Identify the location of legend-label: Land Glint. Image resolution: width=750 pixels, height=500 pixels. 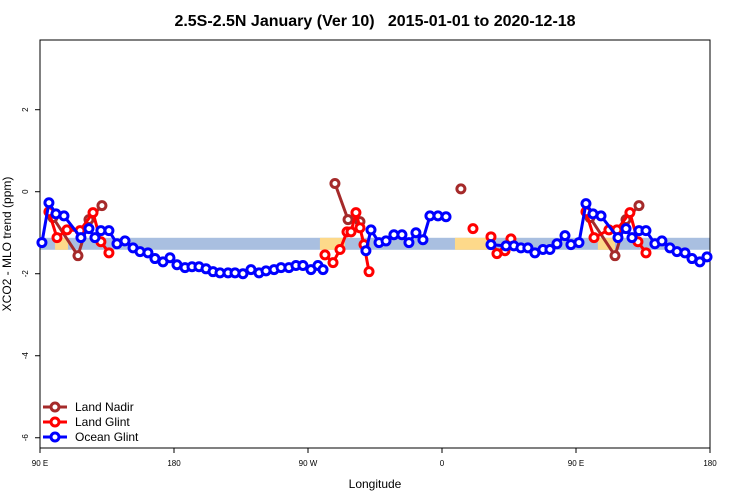
(102, 422).